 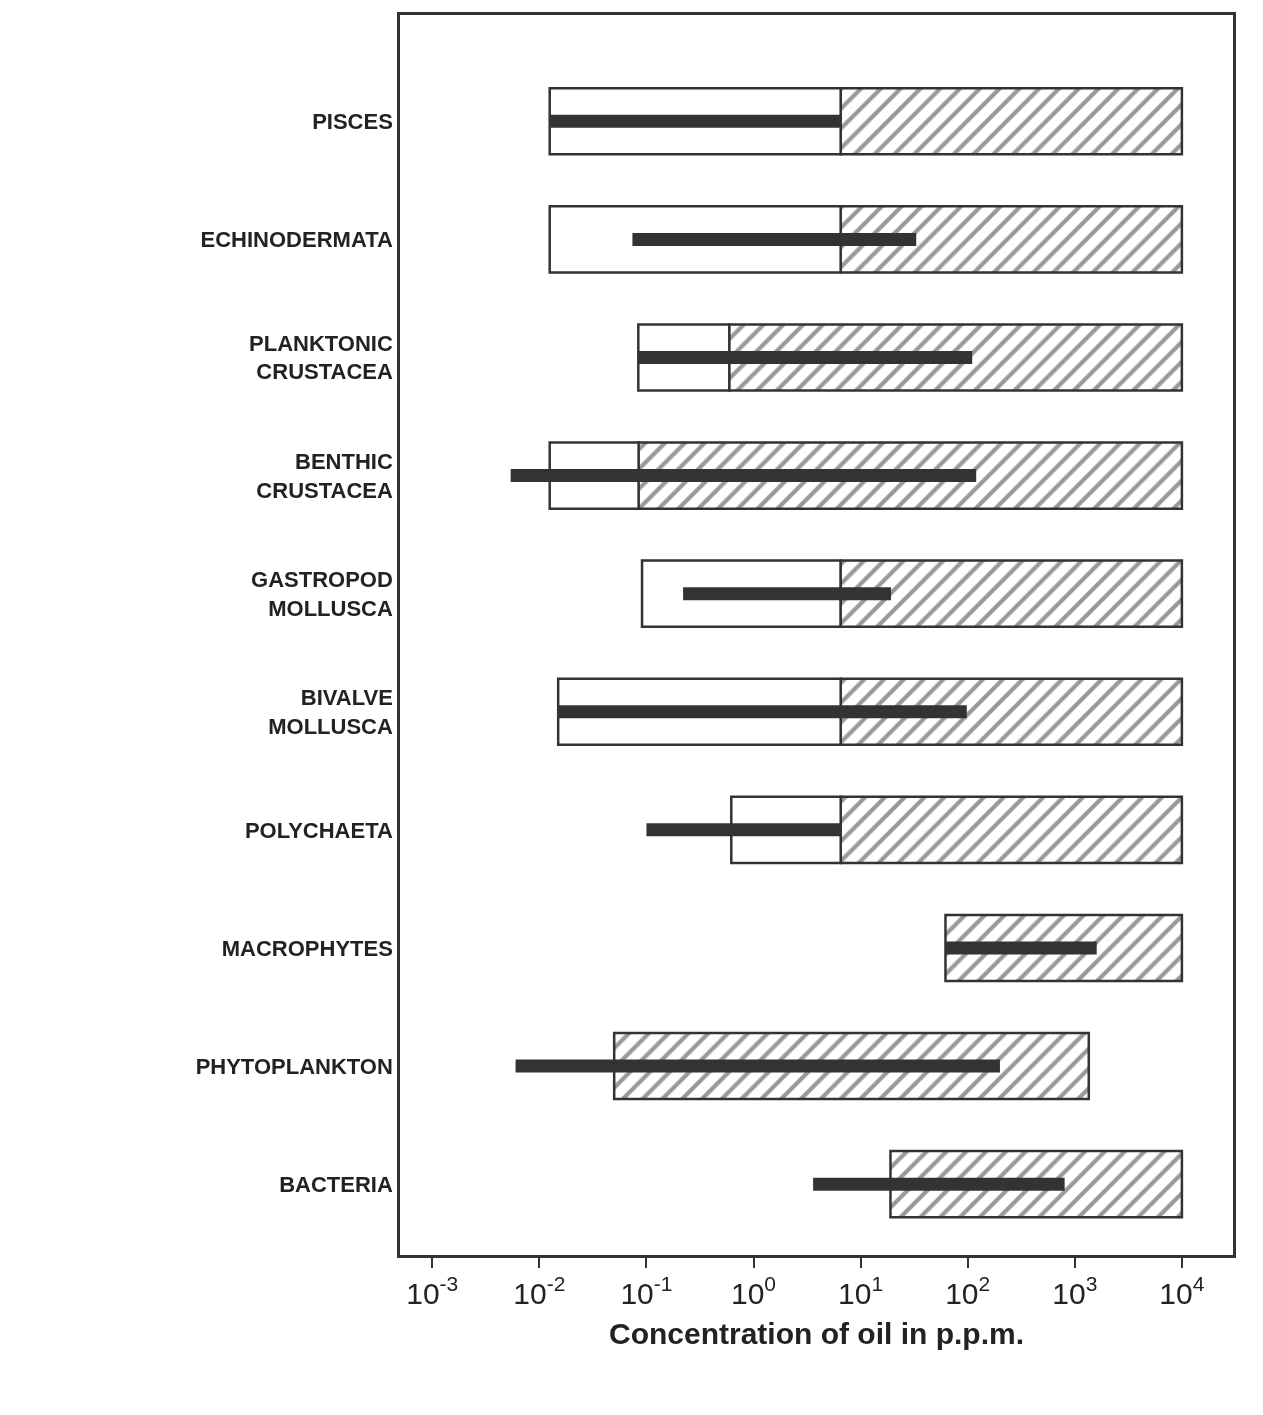 I want to click on x-tick-label: 10$^{-3}$, so click(x=432, y=1291).